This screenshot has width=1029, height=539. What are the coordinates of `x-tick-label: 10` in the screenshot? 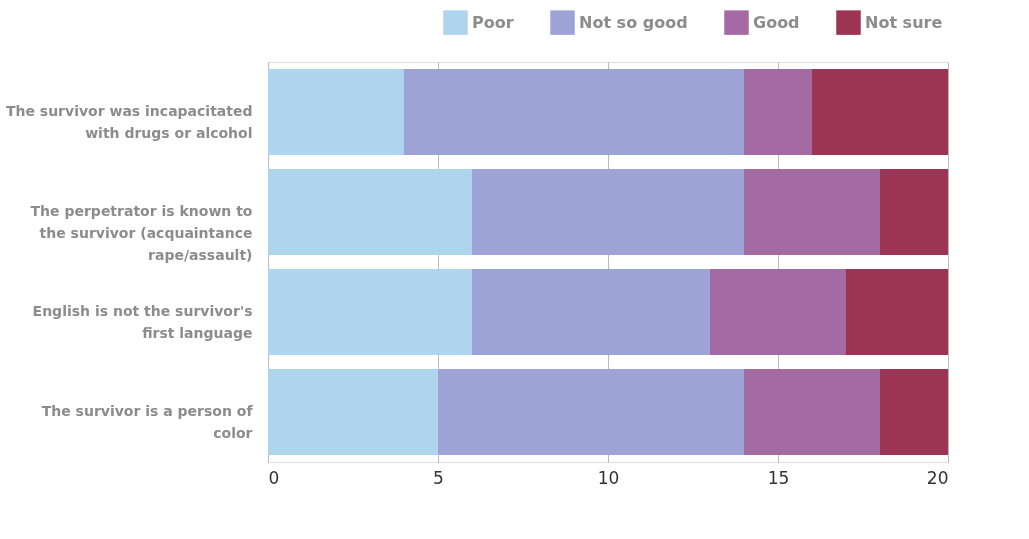 It's located at (608, 477).